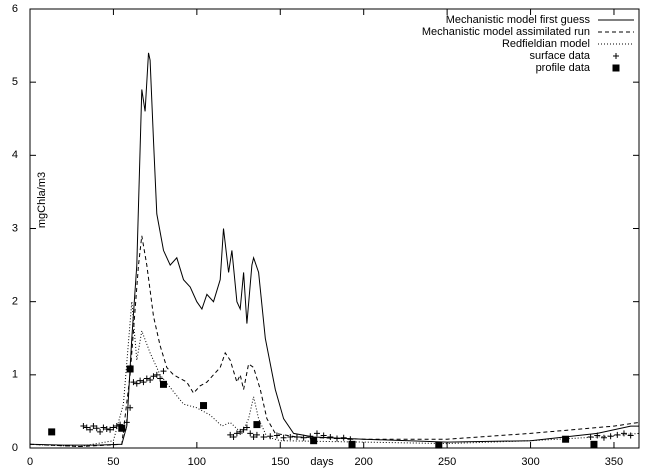 The image size is (646, 472). What do you see at coordinates (322, 462) in the screenshot?
I see `x-axis-label: days` at bounding box center [322, 462].